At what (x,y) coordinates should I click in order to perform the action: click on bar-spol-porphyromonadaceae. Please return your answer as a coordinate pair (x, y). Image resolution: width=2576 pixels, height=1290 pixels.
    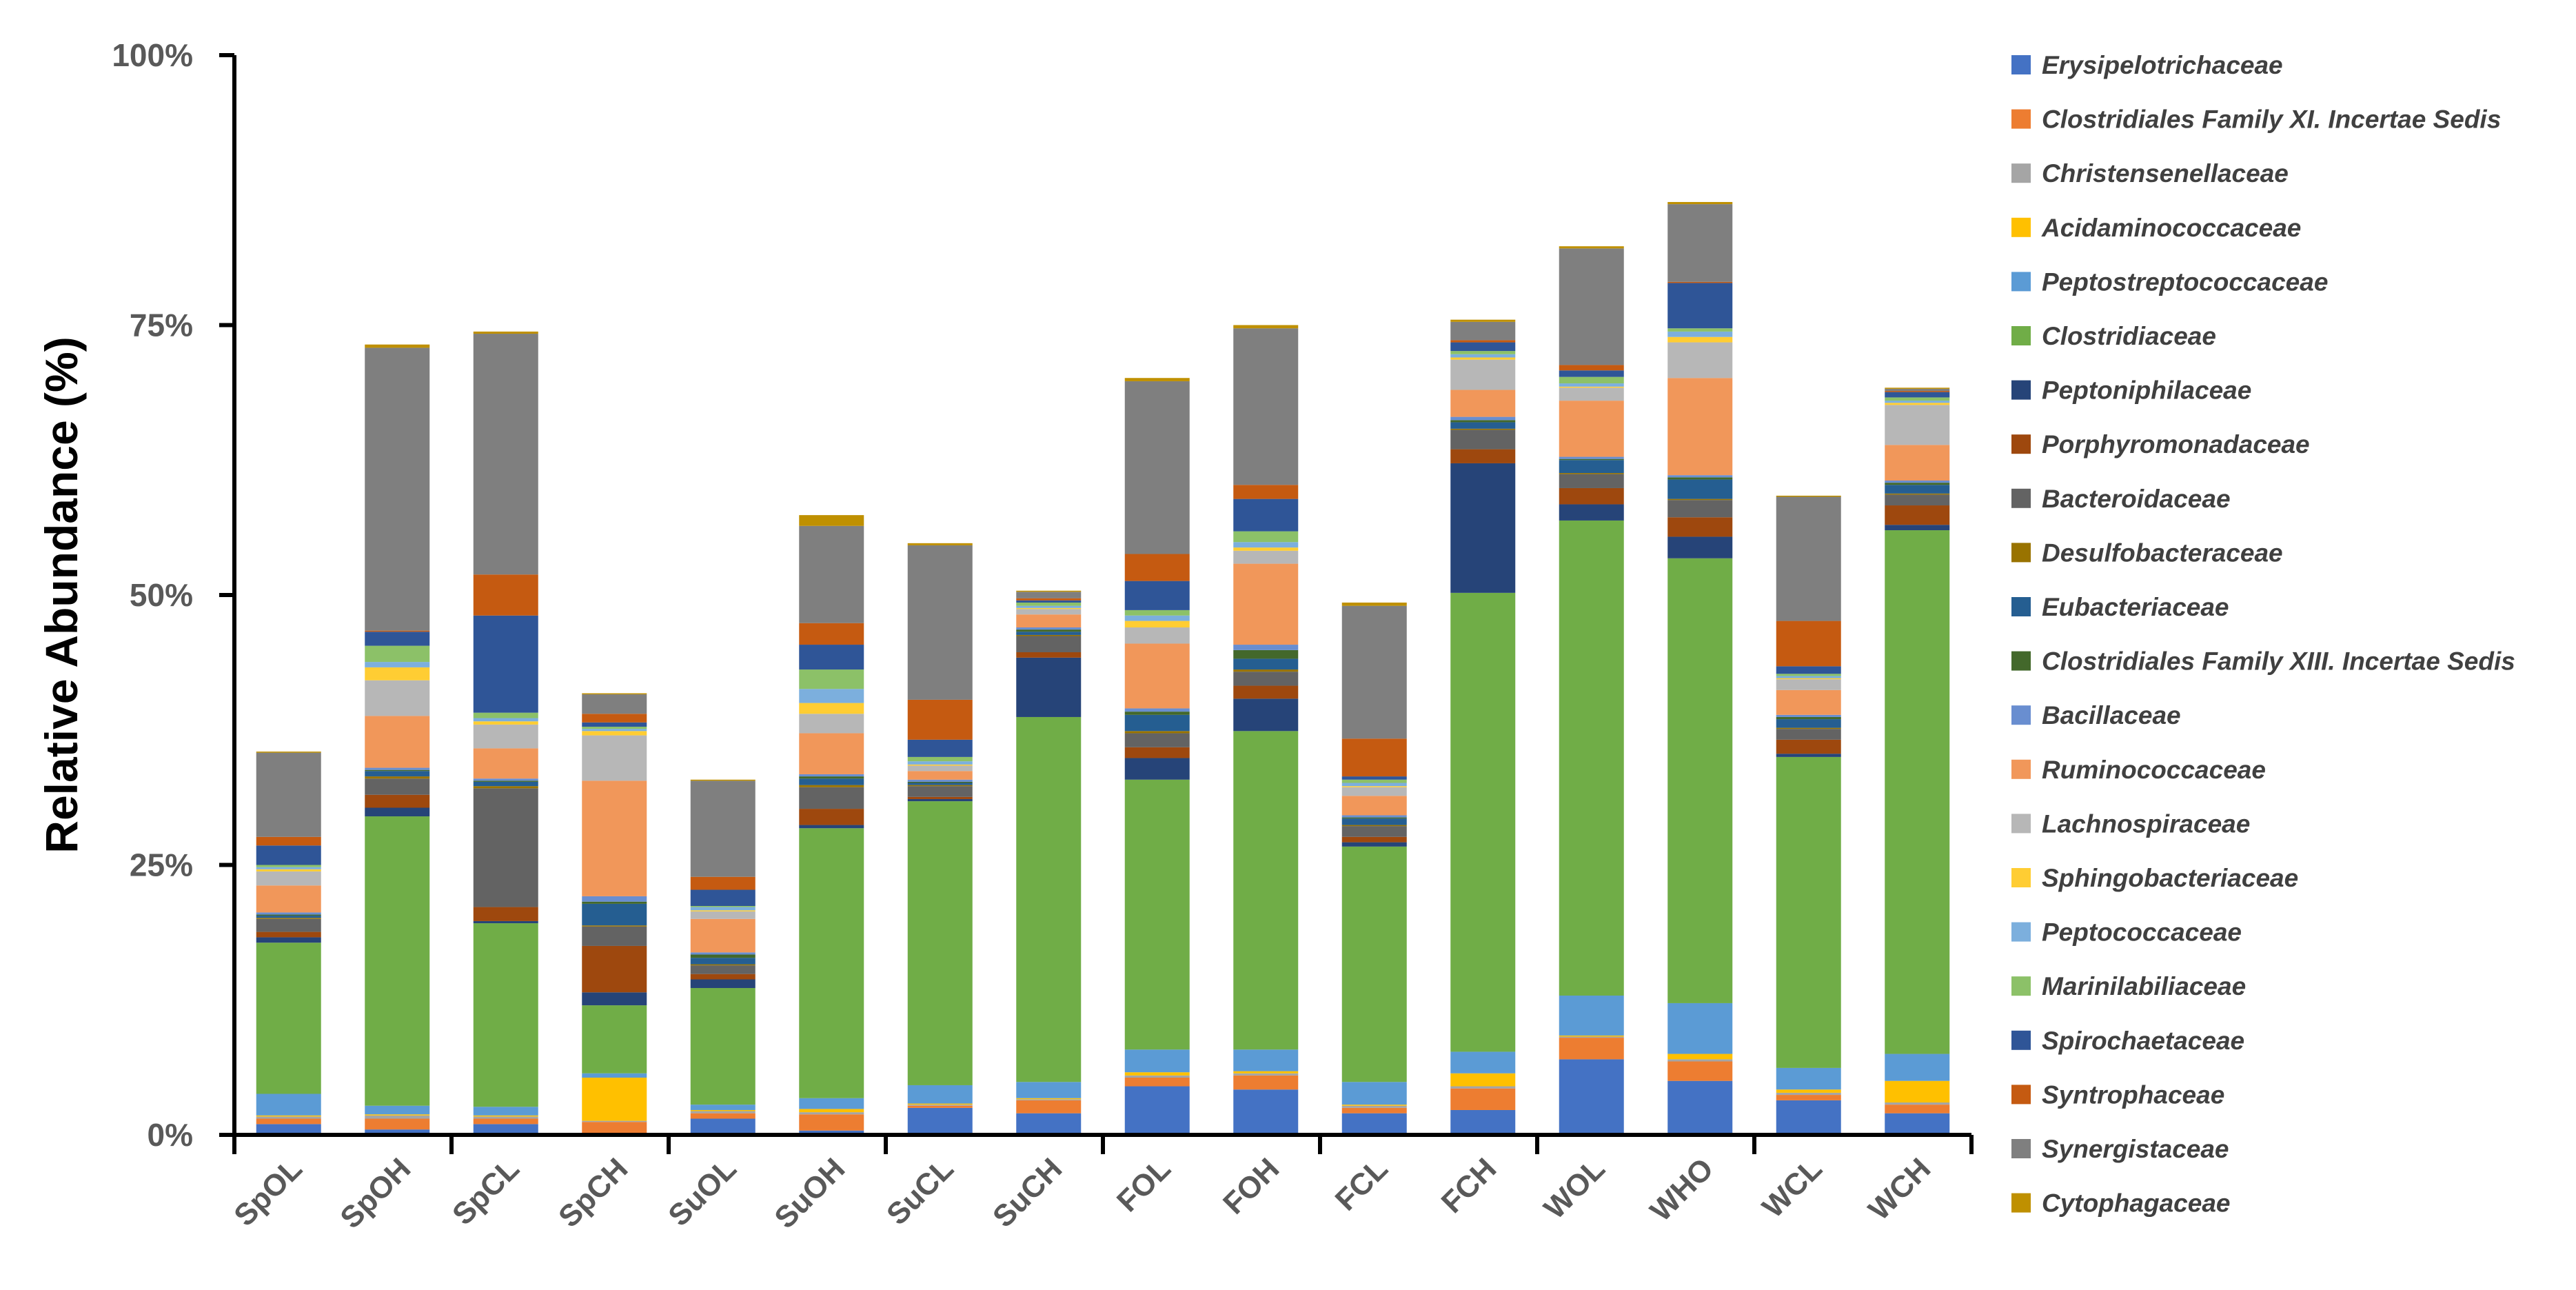
    Looking at the image, I should click on (288, 934).